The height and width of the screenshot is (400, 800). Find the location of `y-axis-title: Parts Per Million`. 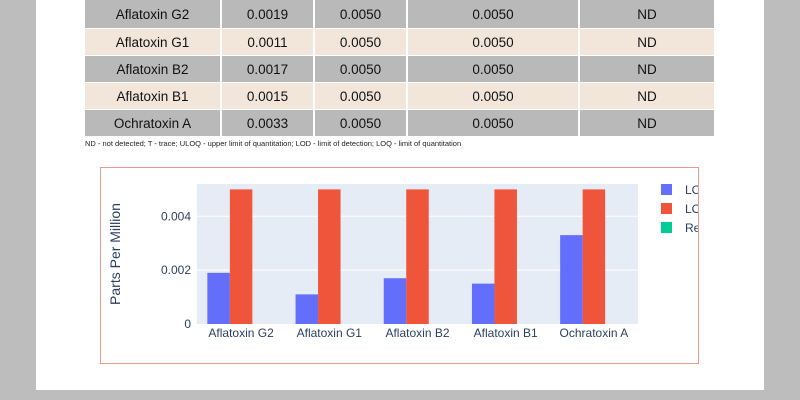

y-axis-title: Parts Per Million is located at coordinates (115, 254).